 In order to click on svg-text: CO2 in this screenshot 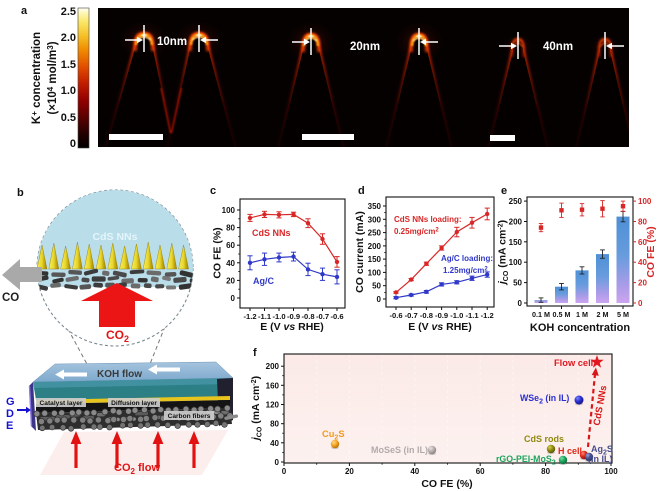, I will do `click(117, 336)`.